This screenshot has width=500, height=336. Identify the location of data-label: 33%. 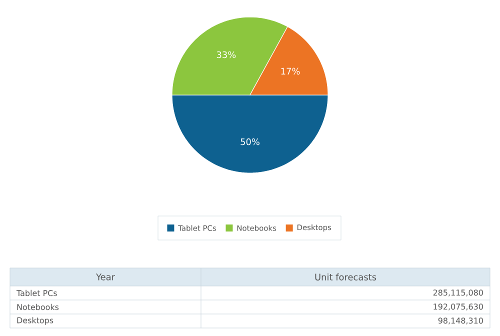
(226, 54).